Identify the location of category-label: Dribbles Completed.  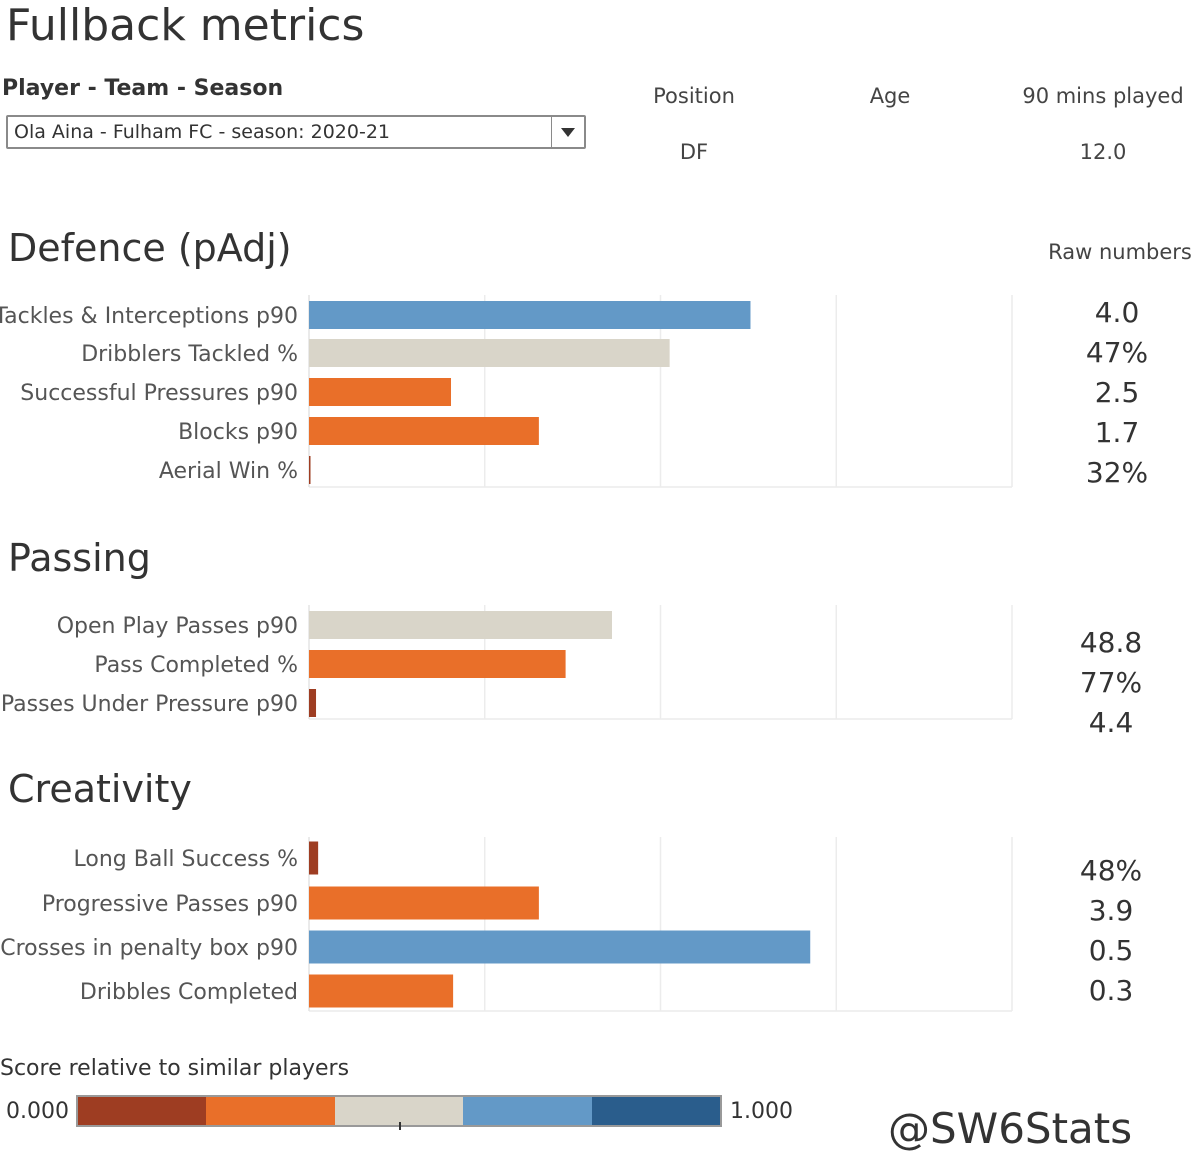
(189, 992).